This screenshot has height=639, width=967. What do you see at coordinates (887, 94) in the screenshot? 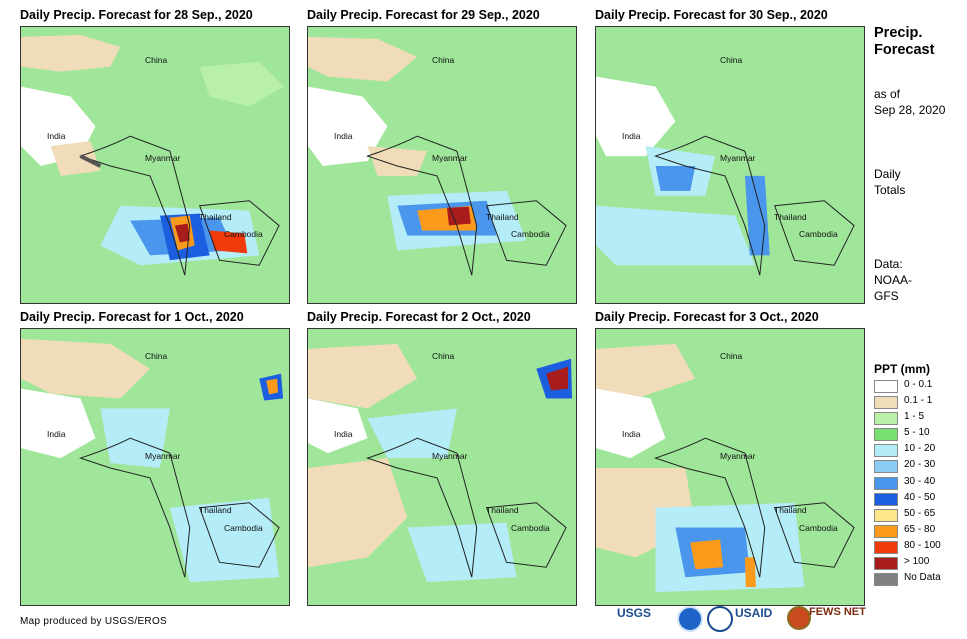
I see `as-of-line1: as of` at bounding box center [887, 94].